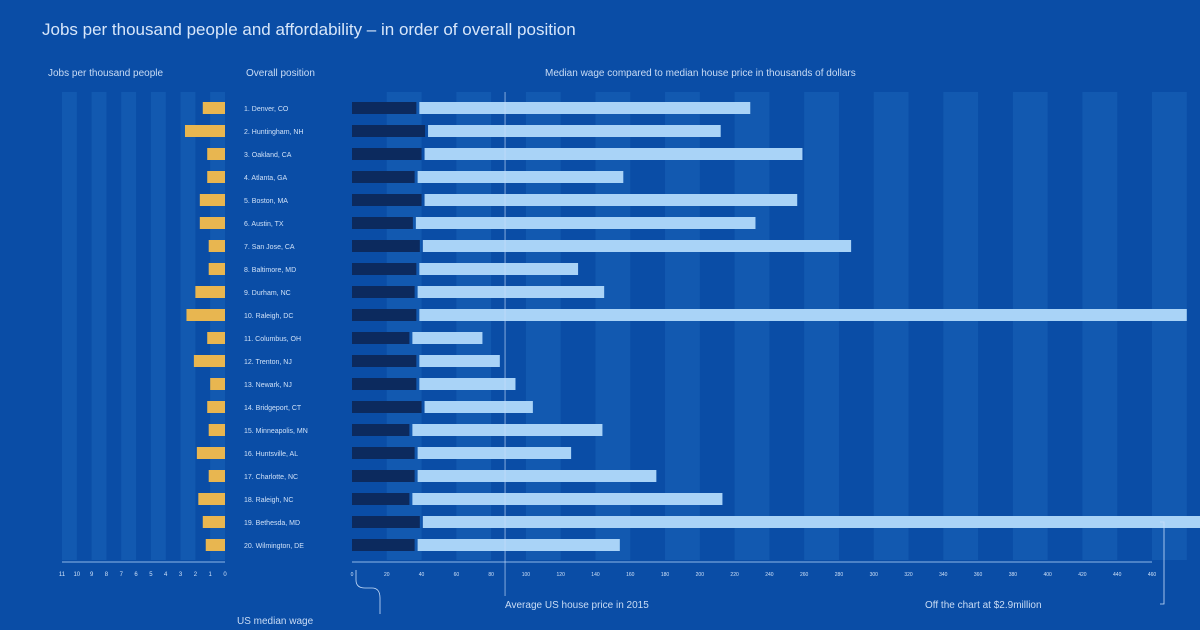 This screenshot has width=1200, height=630. Describe the element at coordinates (225, 575) in the screenshot. I see `jobs-tick-label: 0` at that location.